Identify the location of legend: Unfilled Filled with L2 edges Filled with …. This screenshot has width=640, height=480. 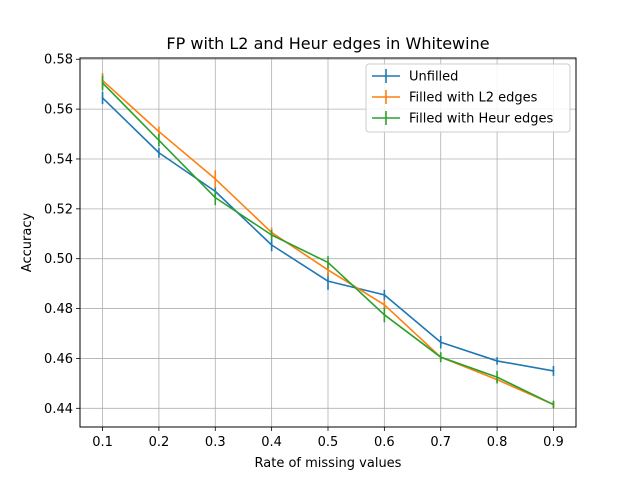
(468, 98).